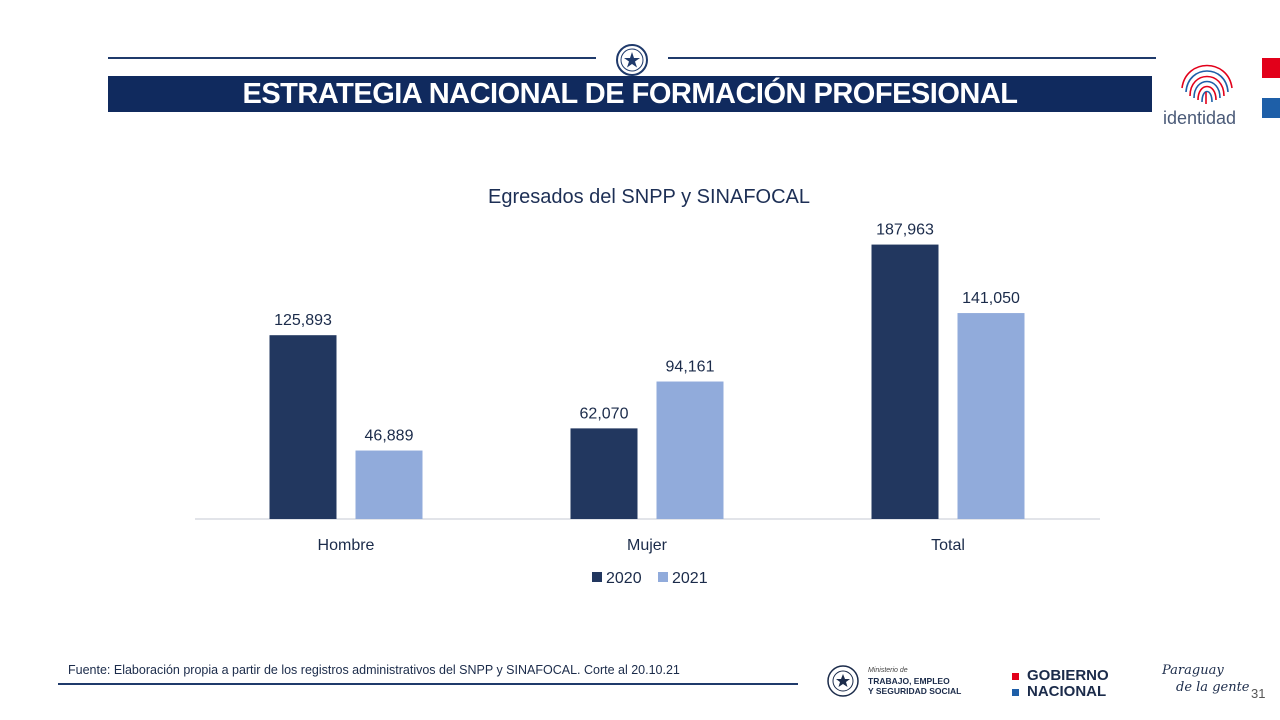 This screenshot has height=720, width=1280. What do you see at coordinates (604, 473) in the screenshot?
I see `bar-2020-mujer` at bounding box center [604, 473].